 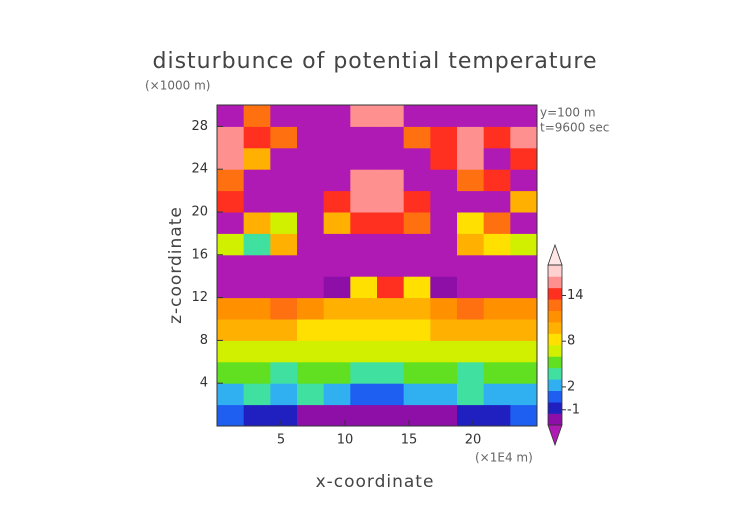 I want to click on annotation: t=9600 sec, so click(x=574, y=128).